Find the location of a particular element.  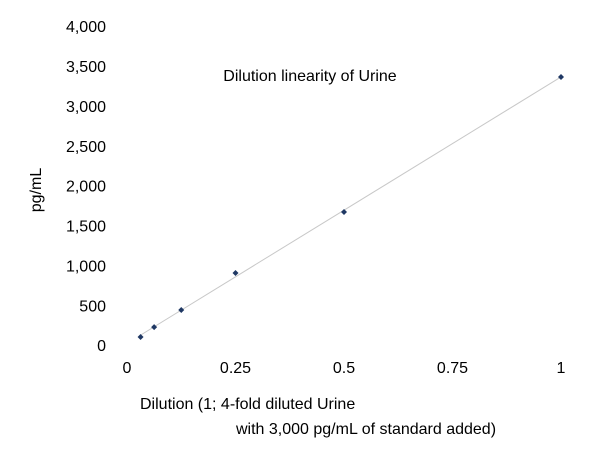

y-tick-label: 500 is located at coordinates (92, 306).